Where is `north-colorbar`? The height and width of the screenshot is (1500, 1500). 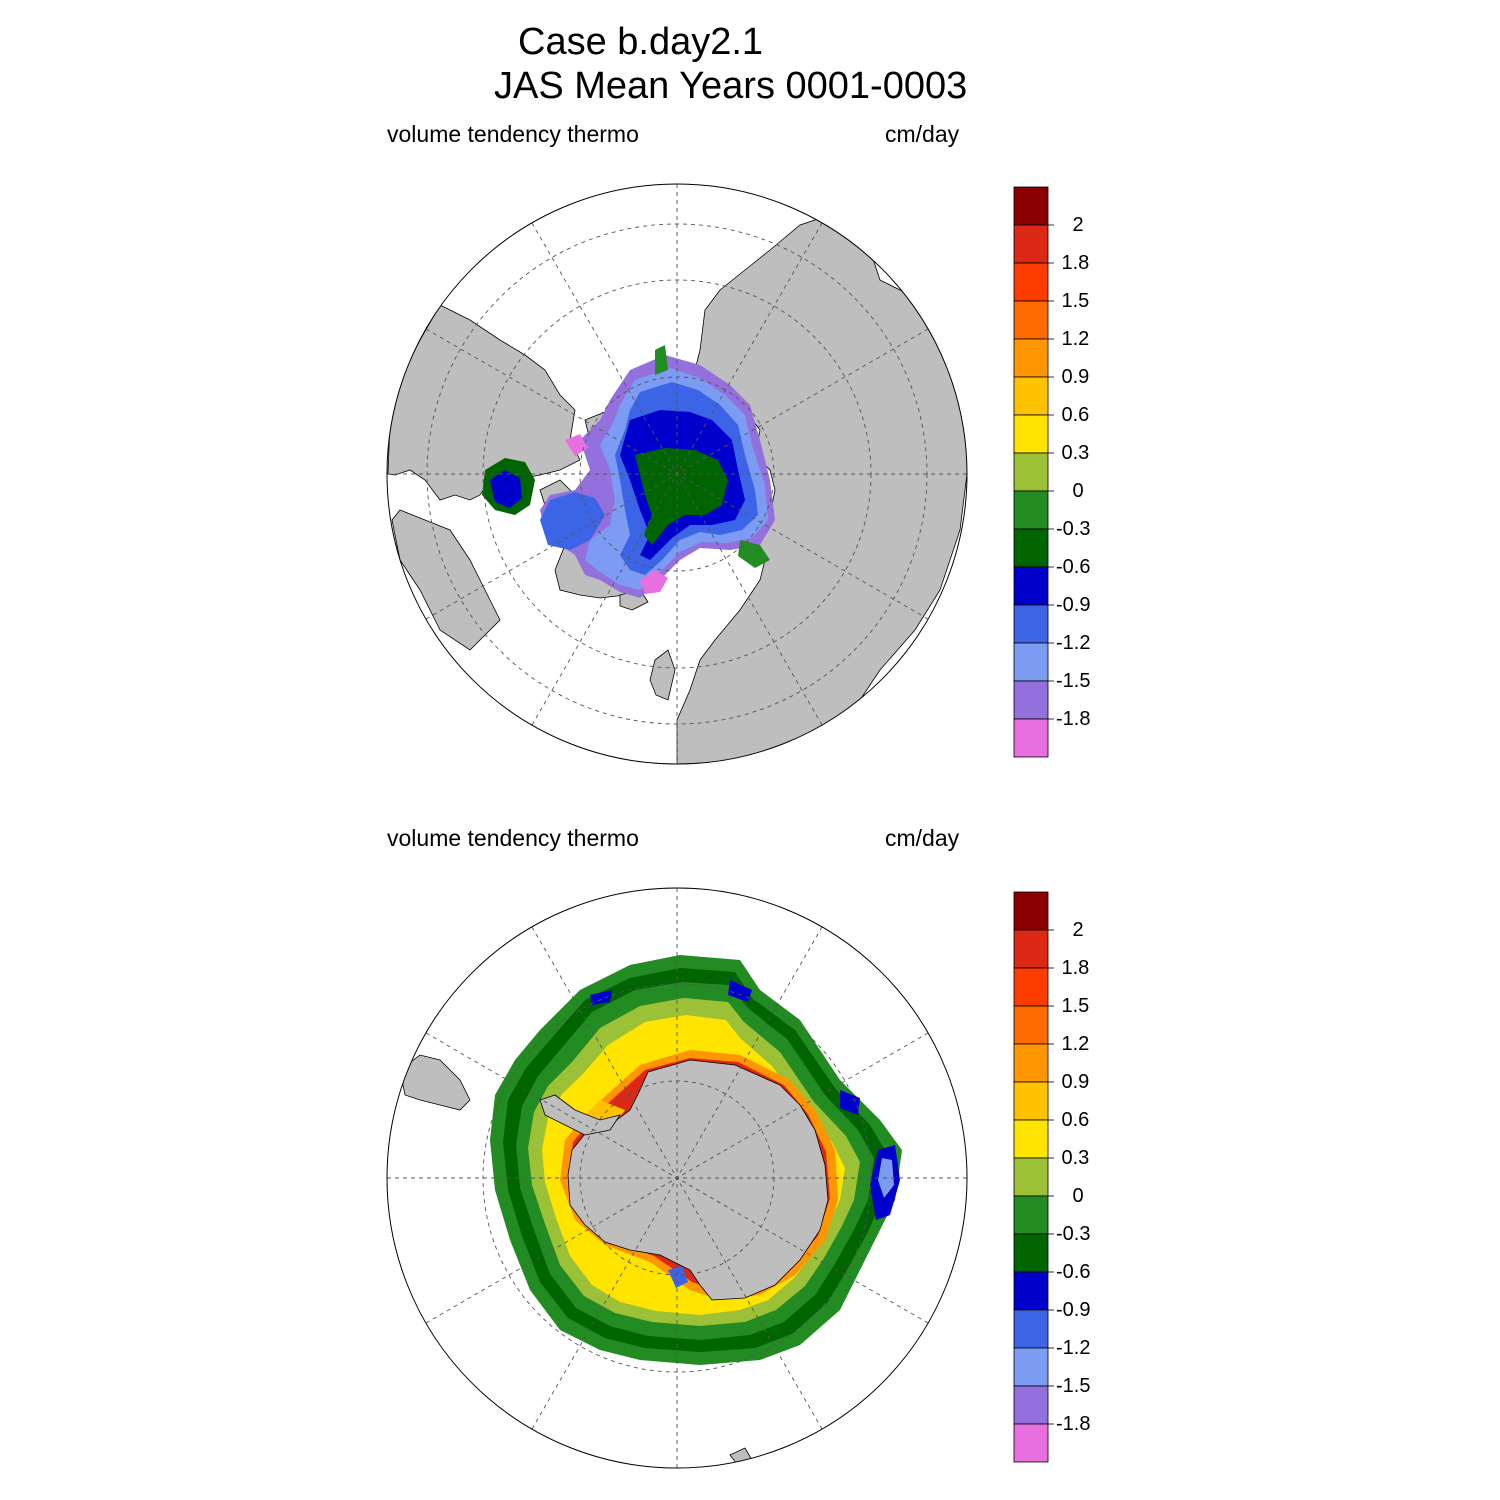
north-colorbar is located at coordinates (1033, 472).